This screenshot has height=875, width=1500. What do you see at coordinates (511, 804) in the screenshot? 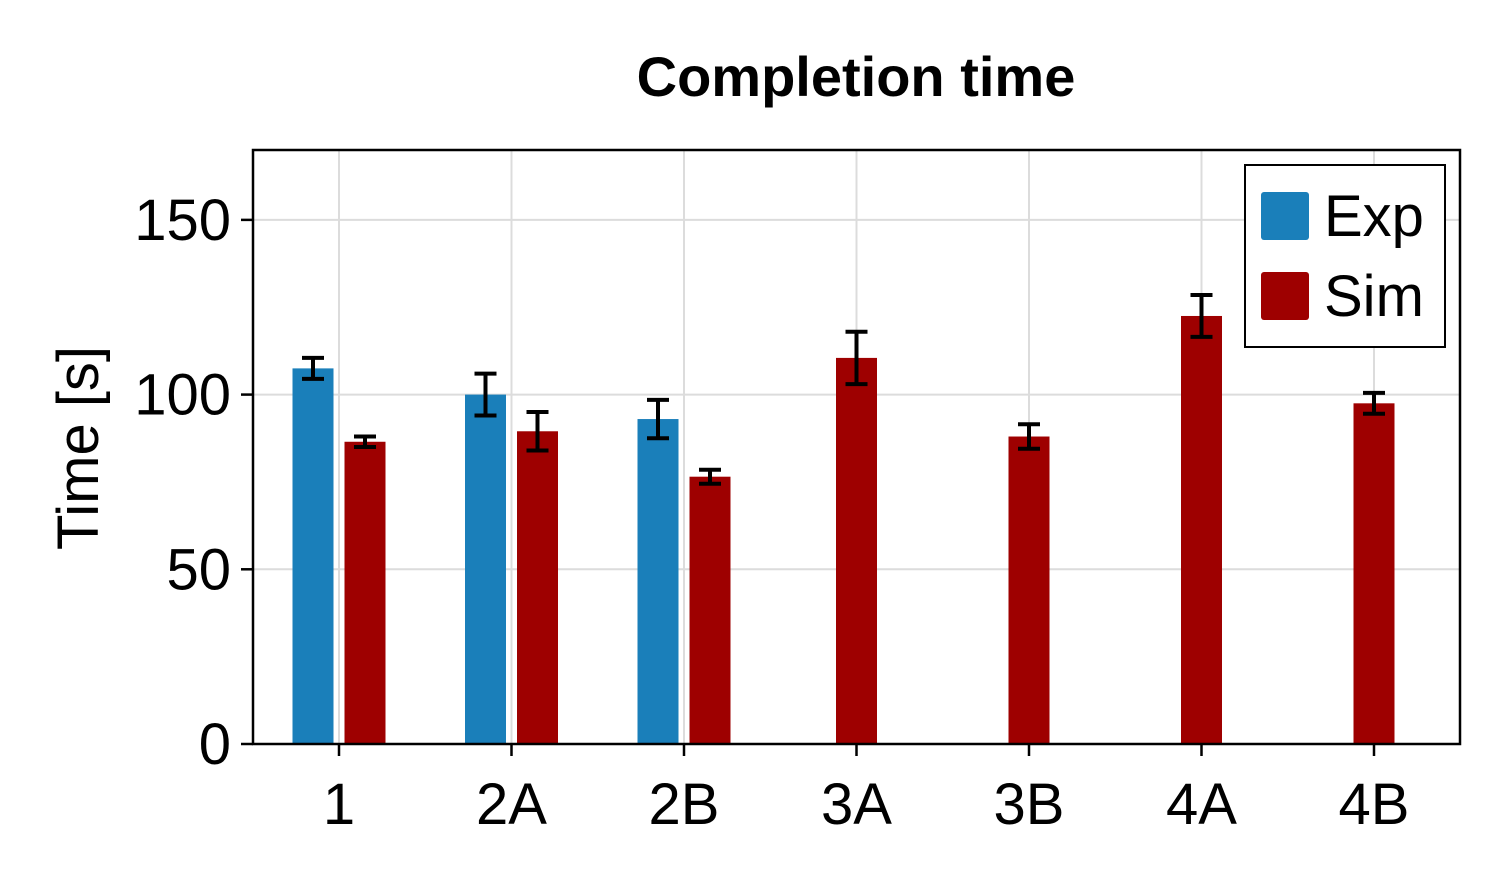
I see `x-tick-label: 2A` at bounding box center [511, 804].